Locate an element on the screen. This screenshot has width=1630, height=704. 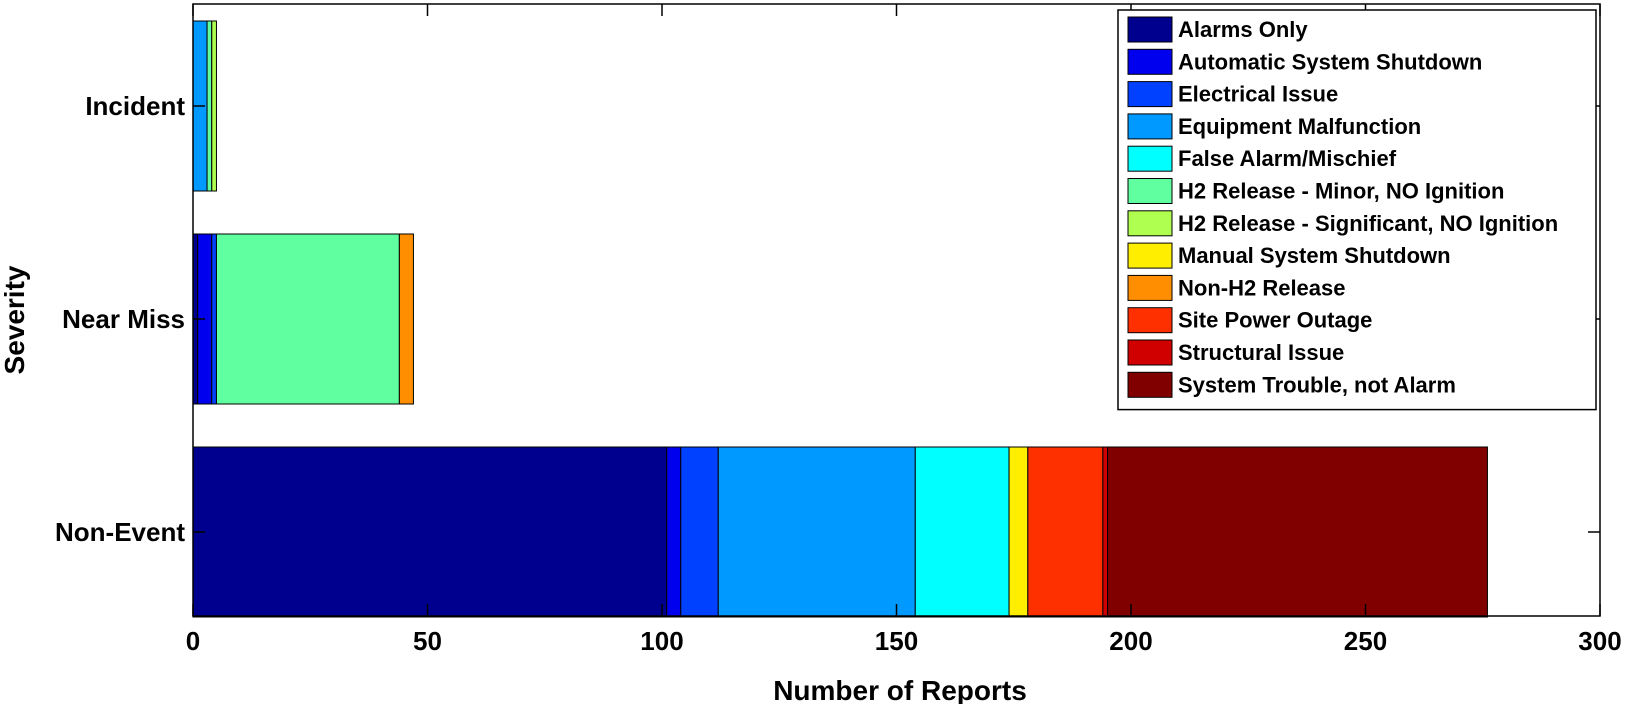
legend-label: Non-H2 Release is located at coordinates (1262, 287).